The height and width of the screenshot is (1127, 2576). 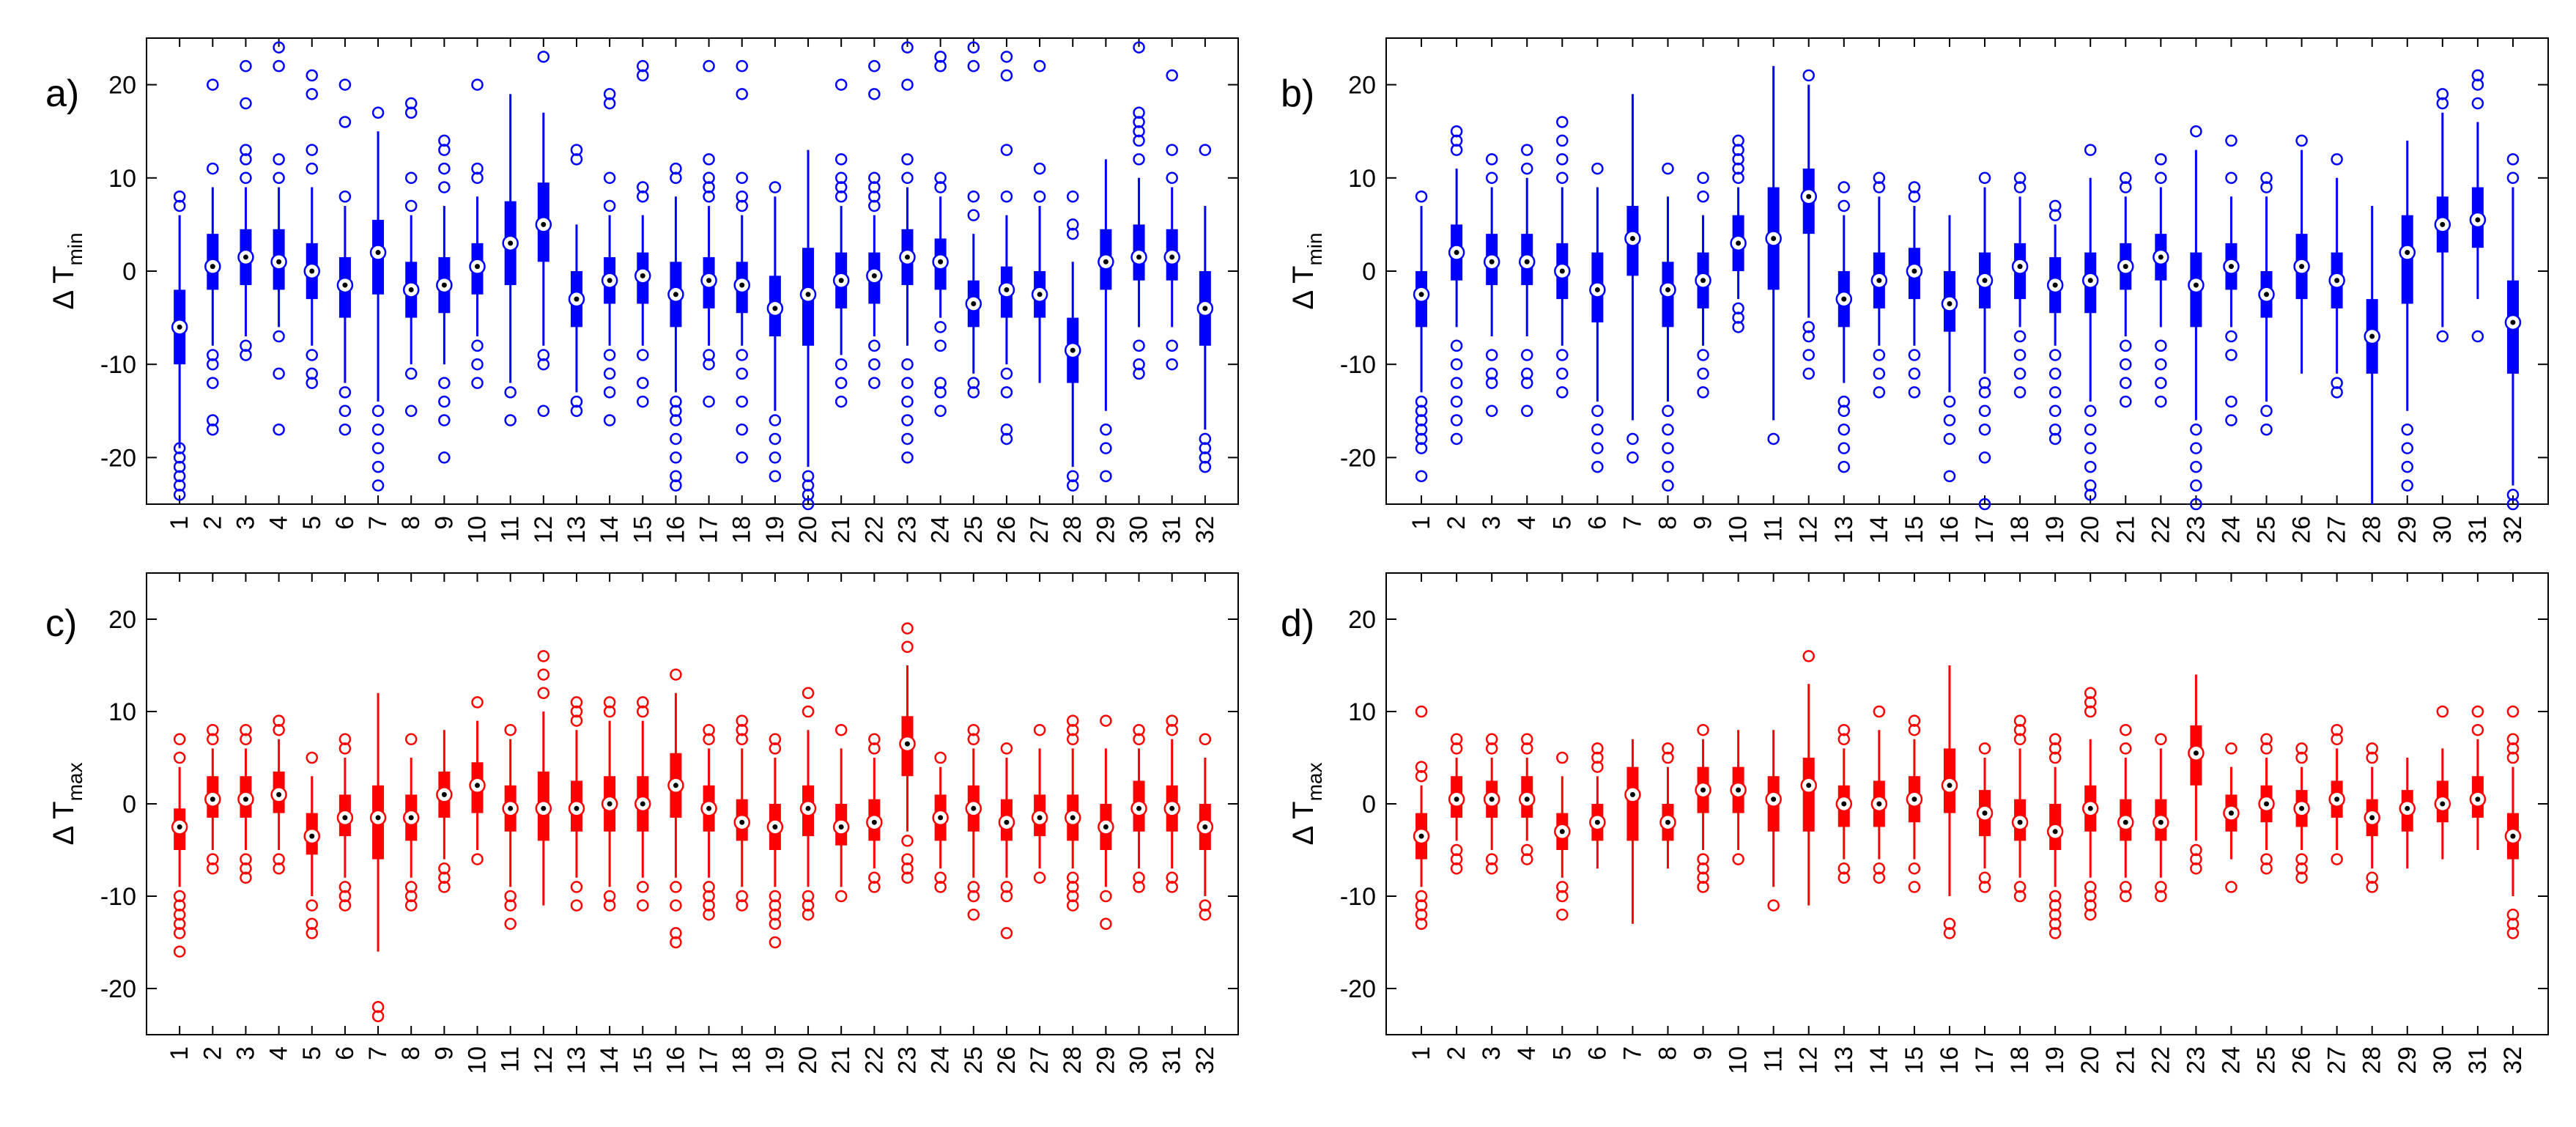 What do you see at coordinates (345, 284) in the screenshot?
I see `box-6: 6` at bounding box center [345, 284].